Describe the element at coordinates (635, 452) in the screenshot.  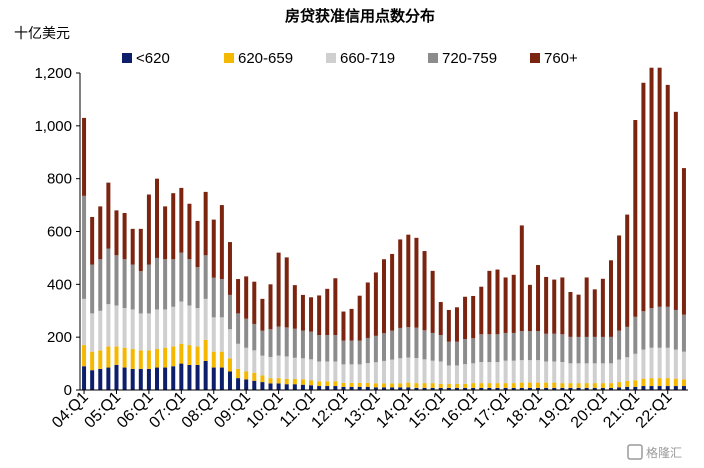
I see `watermark-logo-icon` at that location.